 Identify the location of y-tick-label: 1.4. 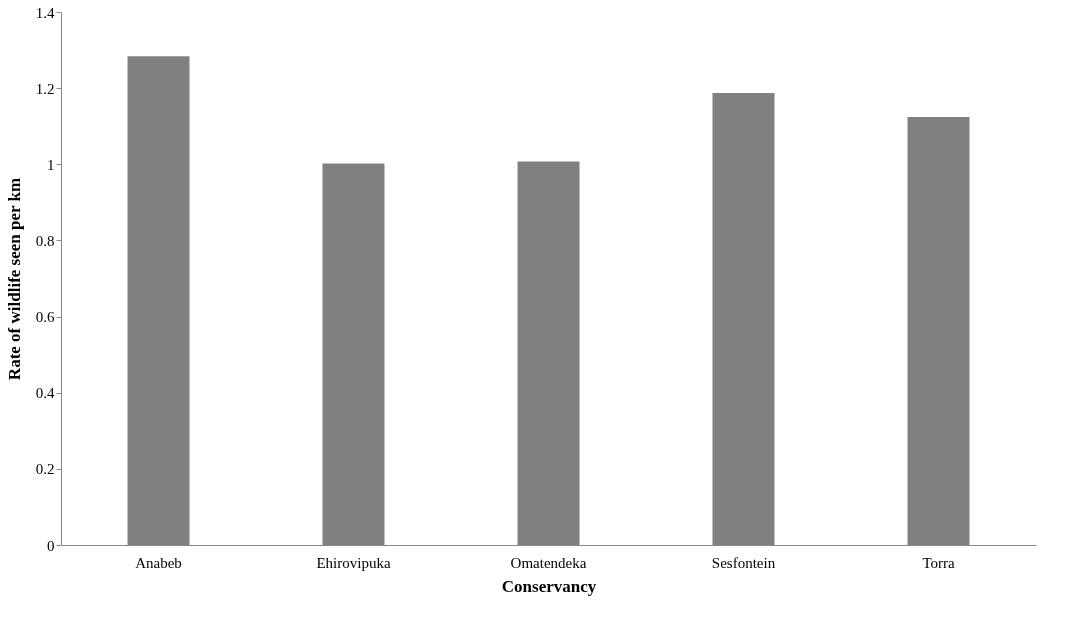
(45, 12).